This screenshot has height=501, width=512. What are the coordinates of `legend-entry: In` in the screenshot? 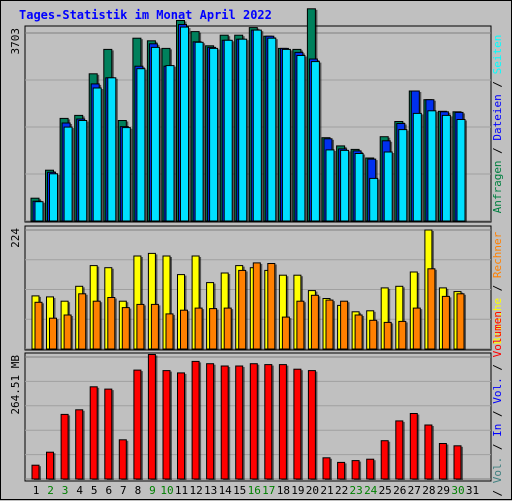 It's located at (497, 430).